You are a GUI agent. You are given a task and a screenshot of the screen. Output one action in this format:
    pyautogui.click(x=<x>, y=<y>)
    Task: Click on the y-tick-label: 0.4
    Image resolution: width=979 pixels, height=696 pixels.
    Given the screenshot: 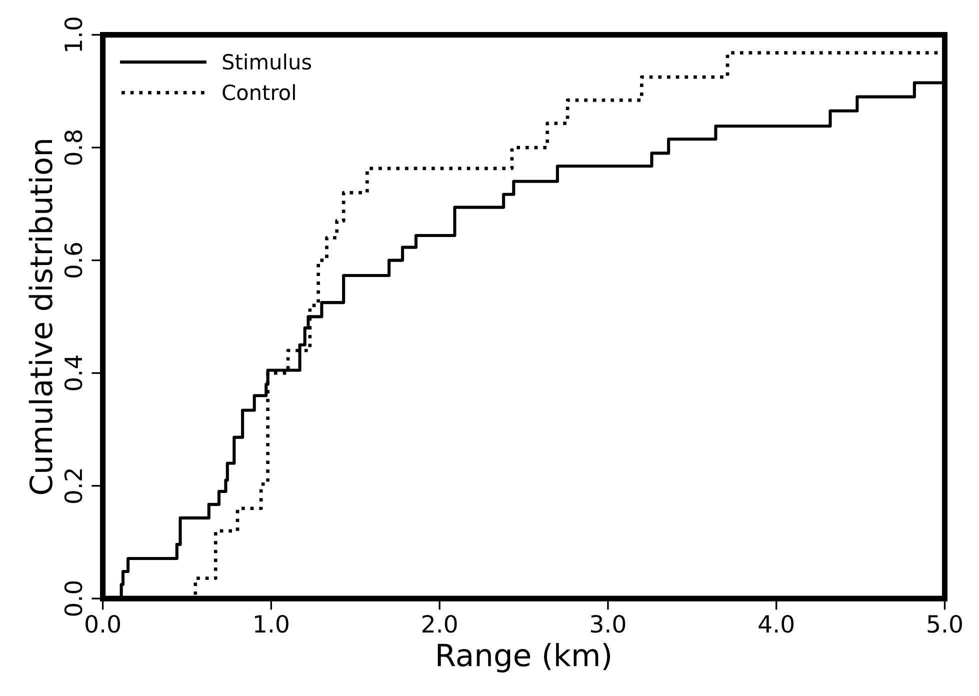 What is the action you would take?
    pyautogui.click(x=73, y=373)
    